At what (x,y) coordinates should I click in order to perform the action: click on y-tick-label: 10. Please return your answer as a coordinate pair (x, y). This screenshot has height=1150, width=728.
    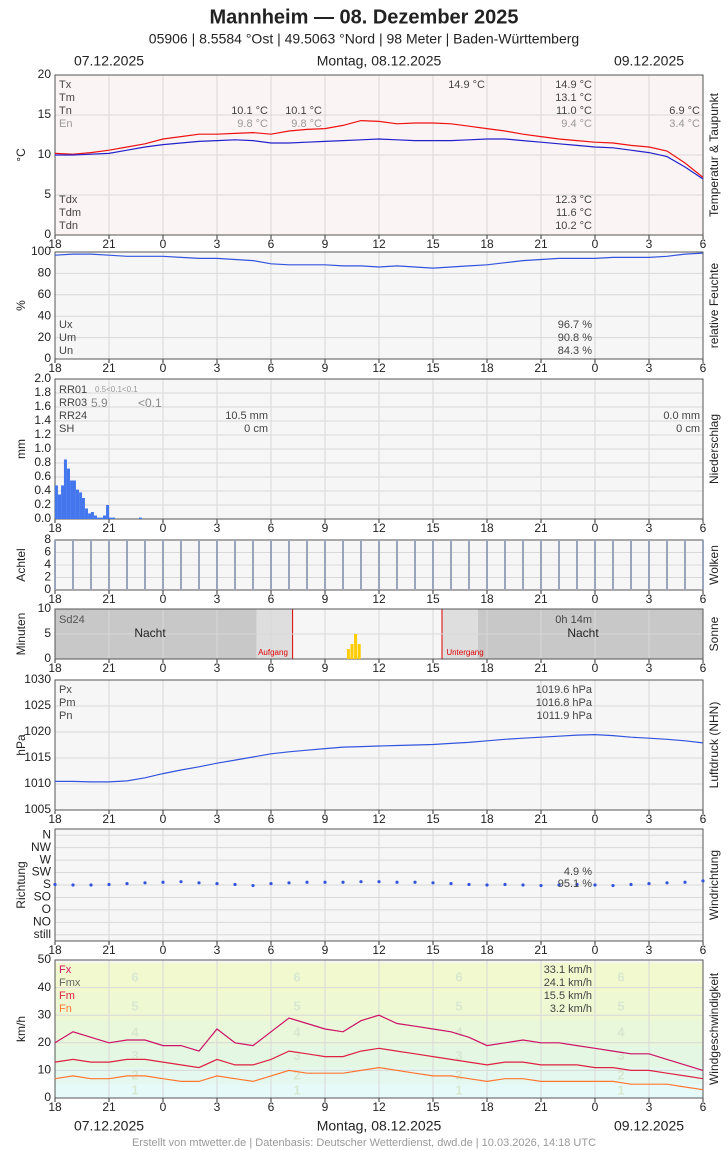
    Looking at the image, I should click on (45, 154).